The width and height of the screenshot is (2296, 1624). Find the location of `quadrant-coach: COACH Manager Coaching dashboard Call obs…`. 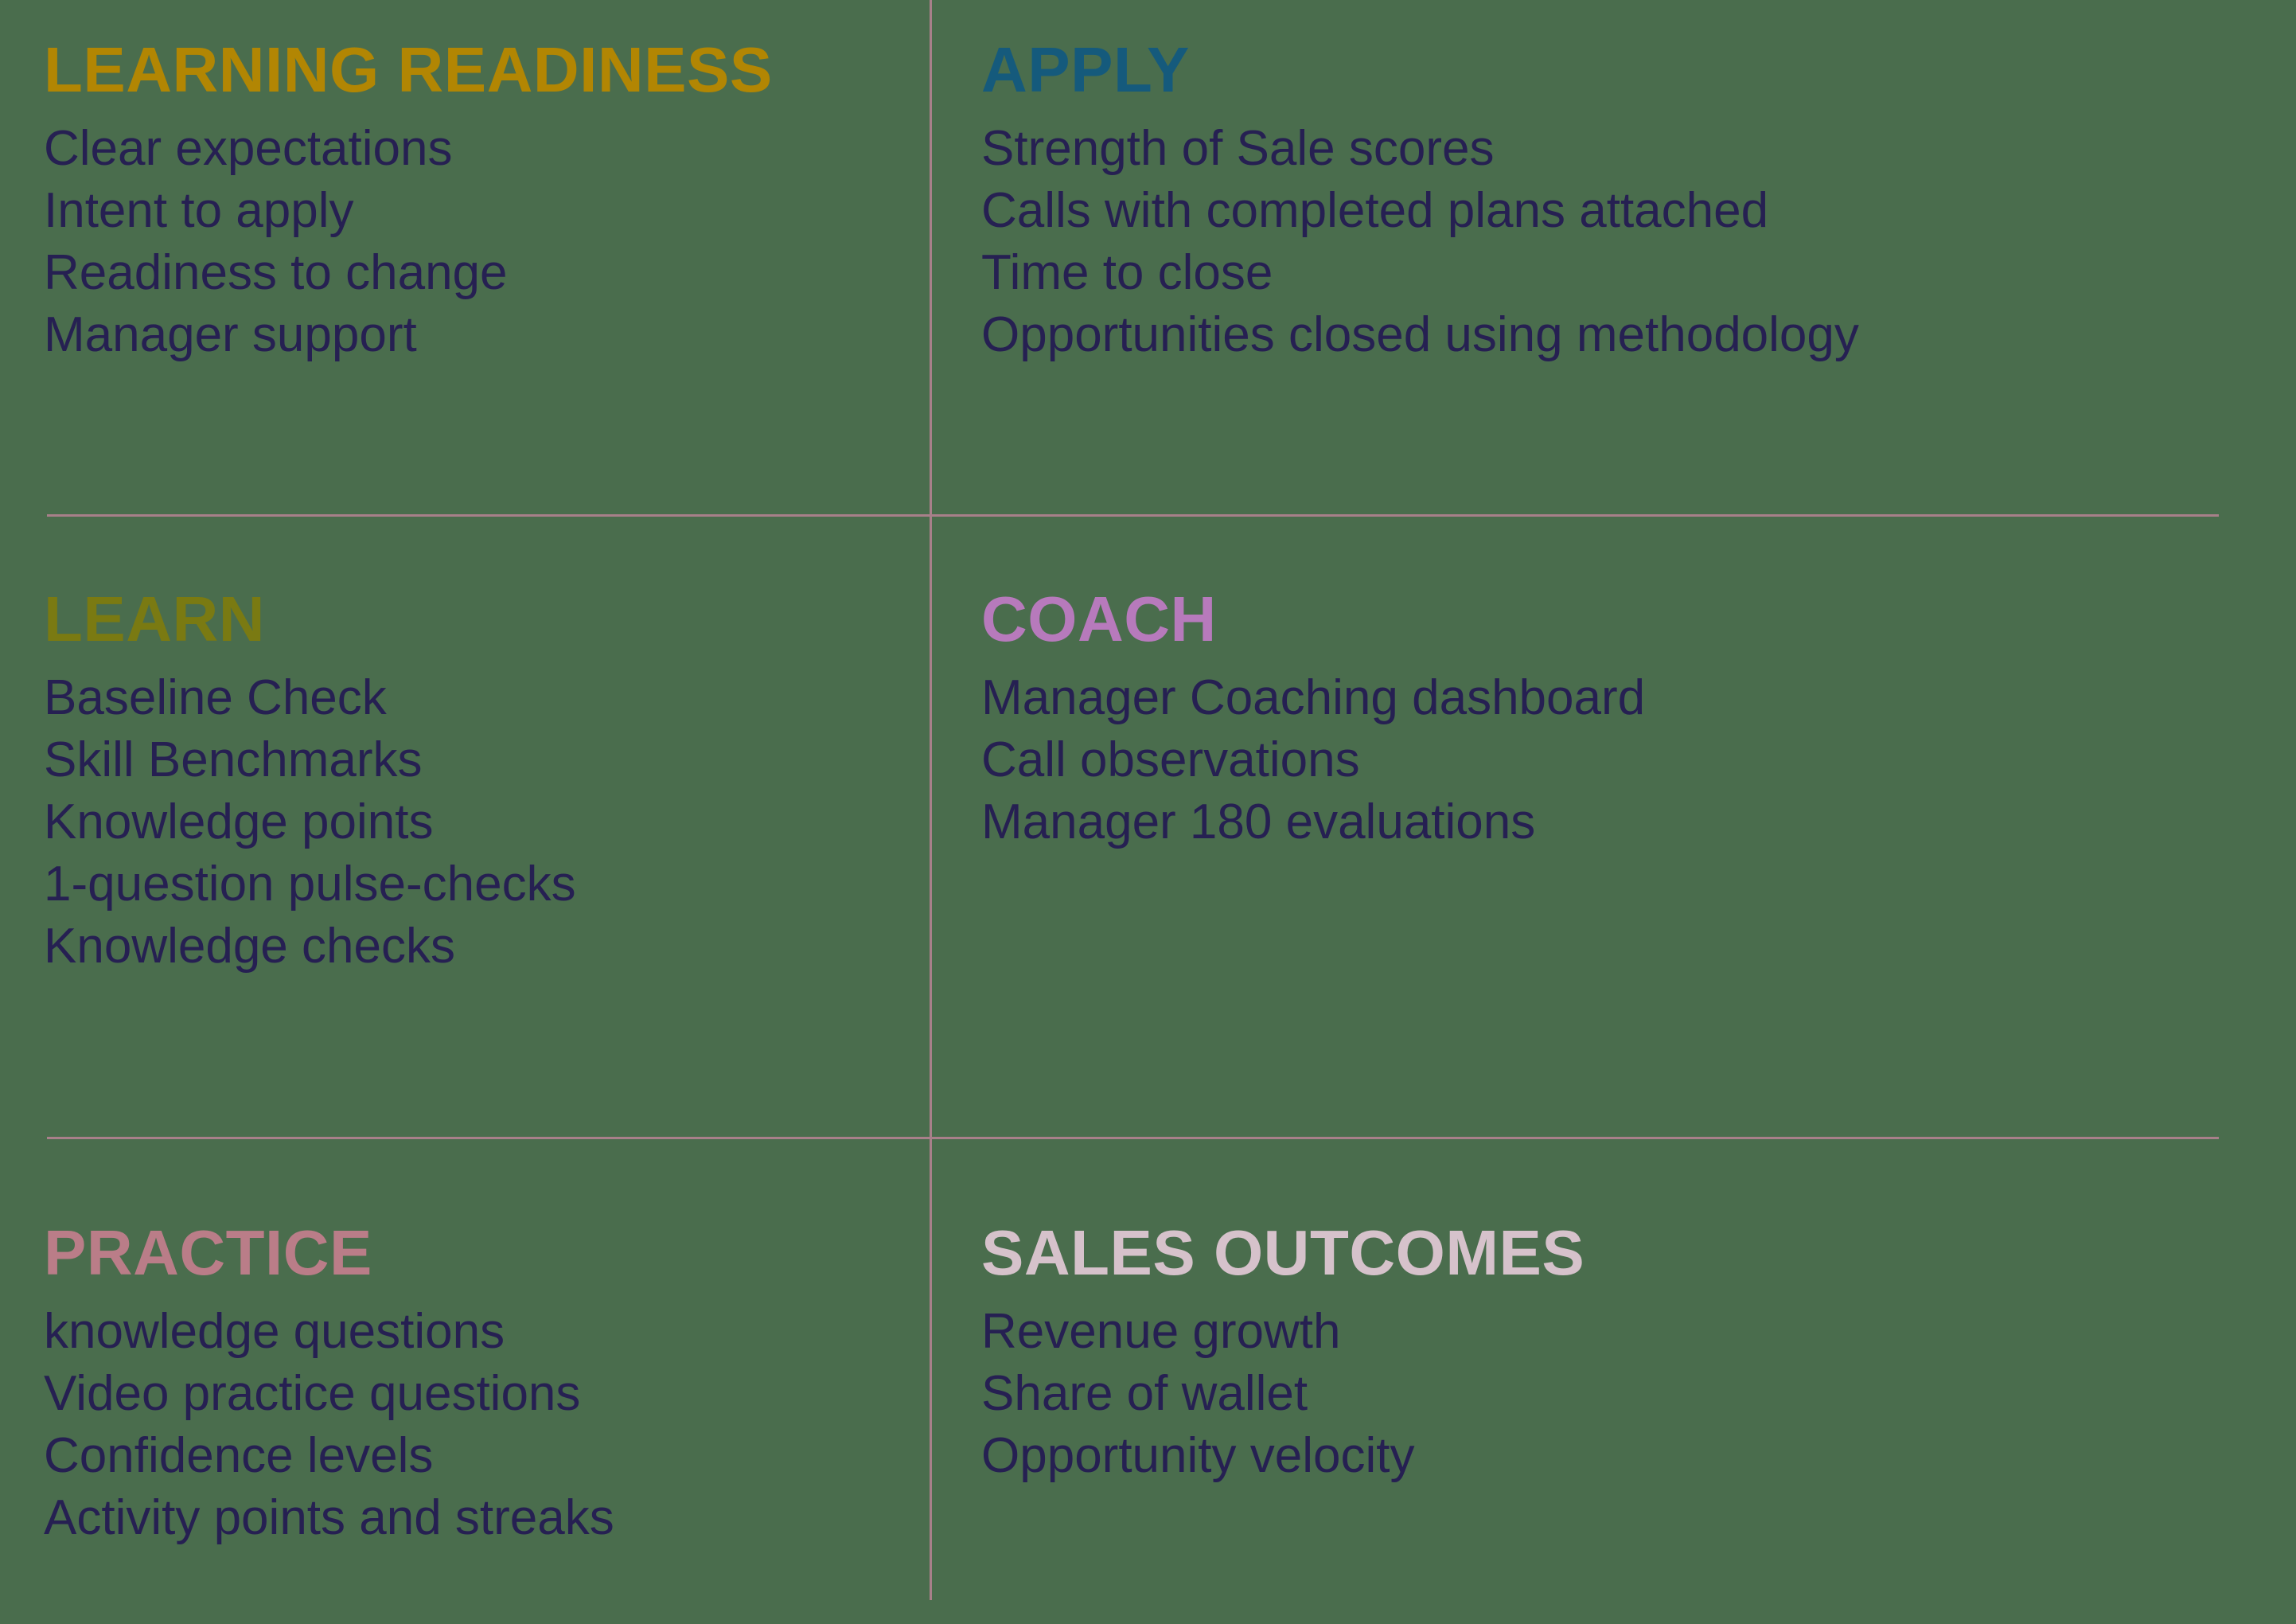

quadrant-coach: COACH Manager Coaching dashboard Call obs… is located at coordinates (1618, 718).